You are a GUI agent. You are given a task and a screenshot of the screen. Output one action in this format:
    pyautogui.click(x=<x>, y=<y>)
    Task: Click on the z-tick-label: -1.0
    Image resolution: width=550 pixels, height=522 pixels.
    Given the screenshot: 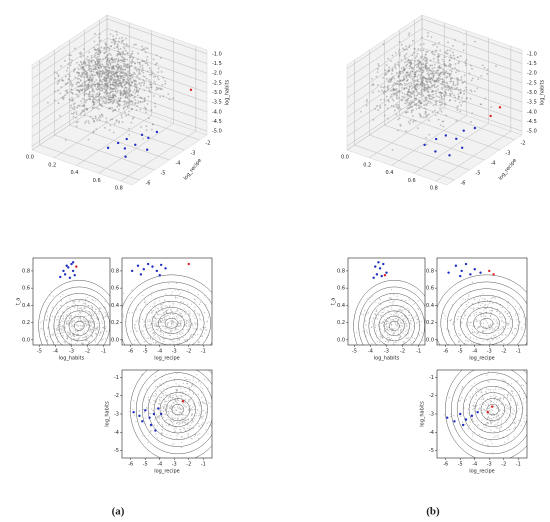 What is the action you would take?
    pyautogui.click(x=532, y=54)
    